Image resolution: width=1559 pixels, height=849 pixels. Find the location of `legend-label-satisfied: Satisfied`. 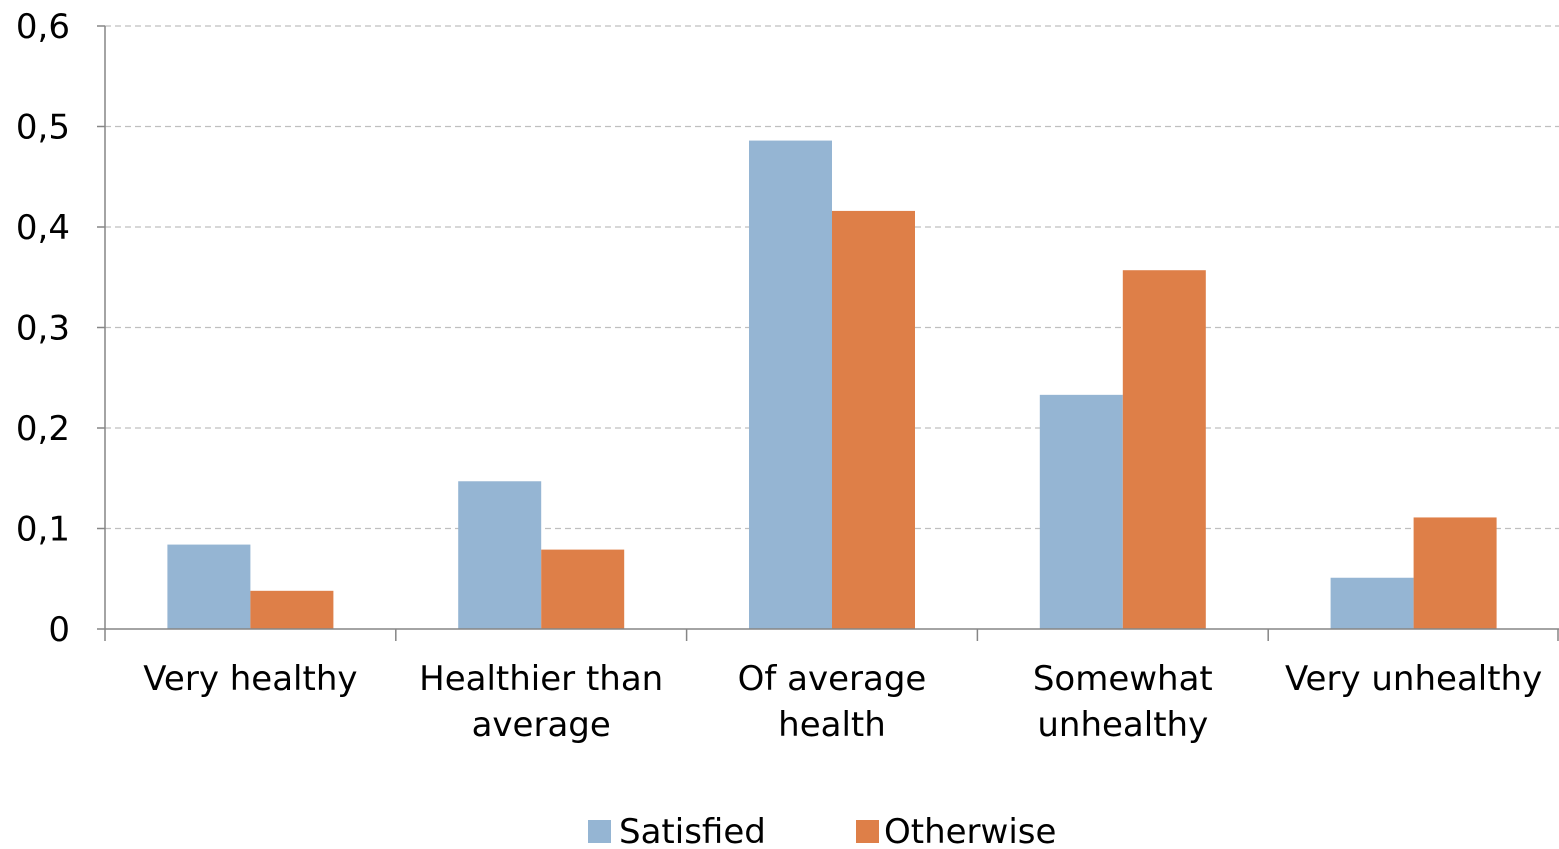

legend-label-satisfied: Satisfied is located at coordinates (692, 830).